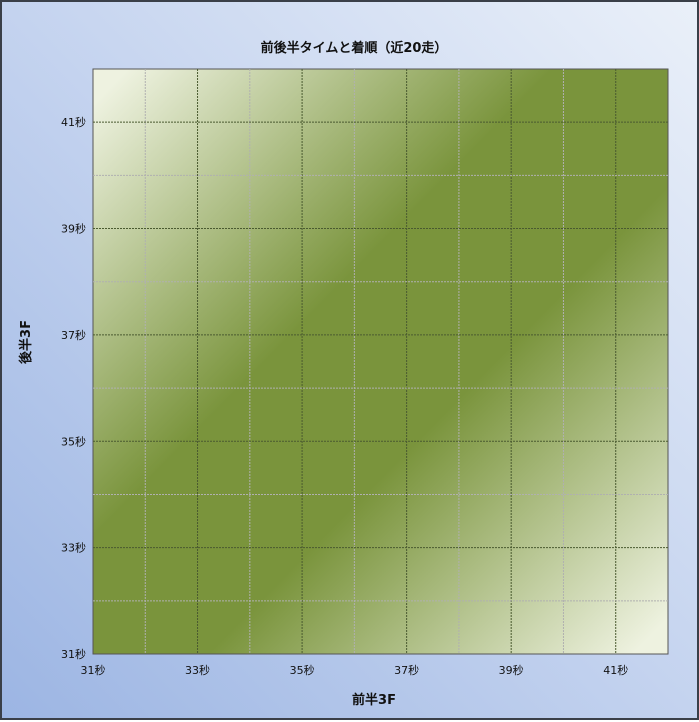 The height and width of the screenshot is (722, 699). What do you see at coordinates (73, 122) in the screenshot?
I see `y-tick-label: 41秒` at bounding box center [73, 122].